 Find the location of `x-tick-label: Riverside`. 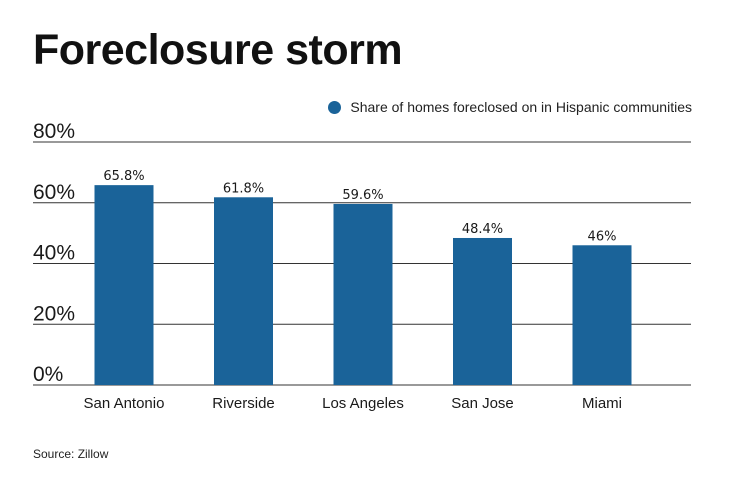

x-tick-label: Riverside is located at coordinates (243, 403).